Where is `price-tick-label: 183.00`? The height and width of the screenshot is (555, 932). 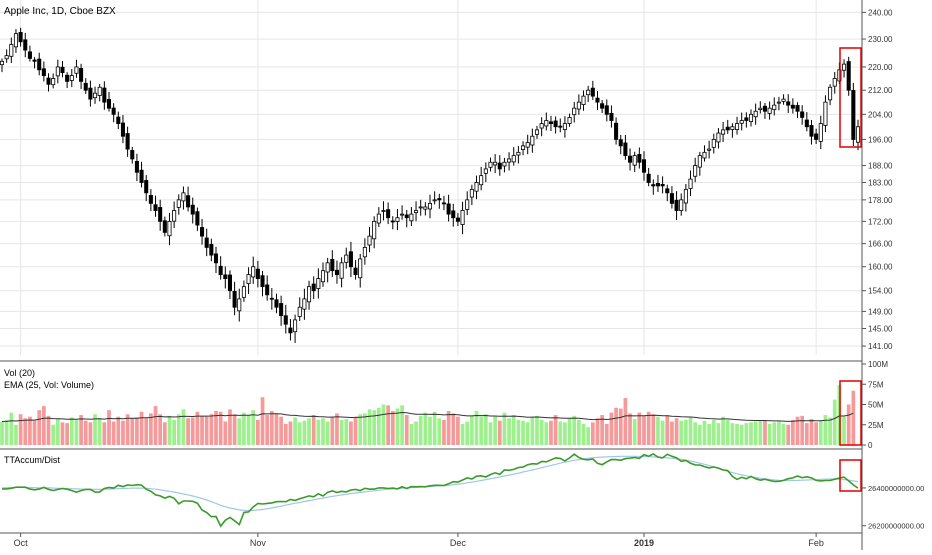 price-tick-label: 183.00 is located at coordinates (880, 182).